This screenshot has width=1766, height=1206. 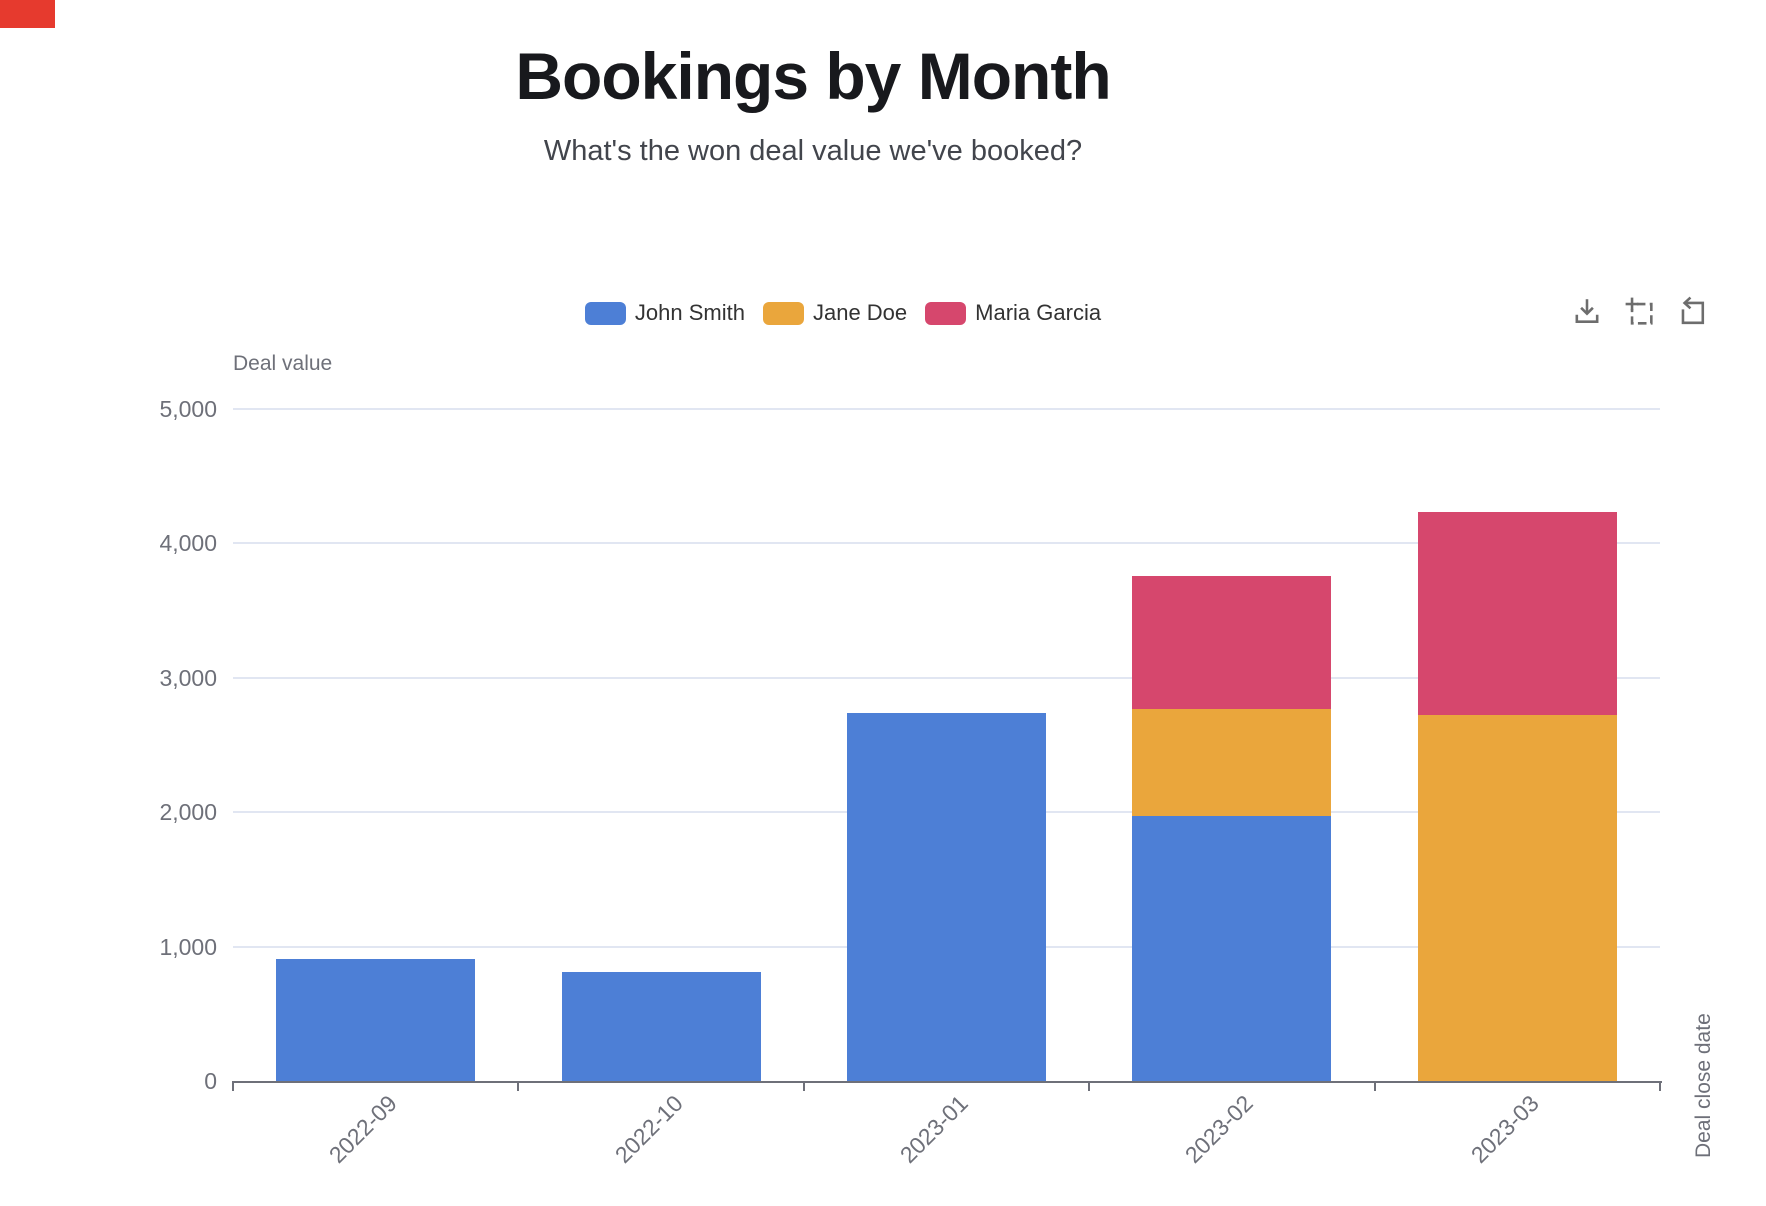 I want to click on x-tick-label: 2022-09, so click(x=363, y=1129).